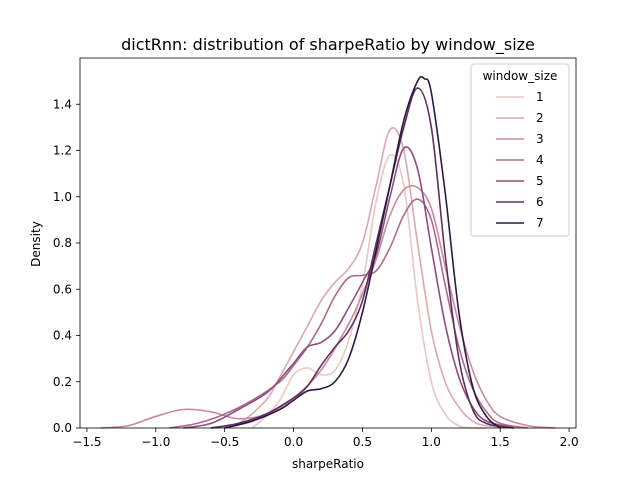  What do you see at coordinates (155, 442) in the screenshot?
I see `x-tick-label: −1.0` at bounding box center [155, 442].